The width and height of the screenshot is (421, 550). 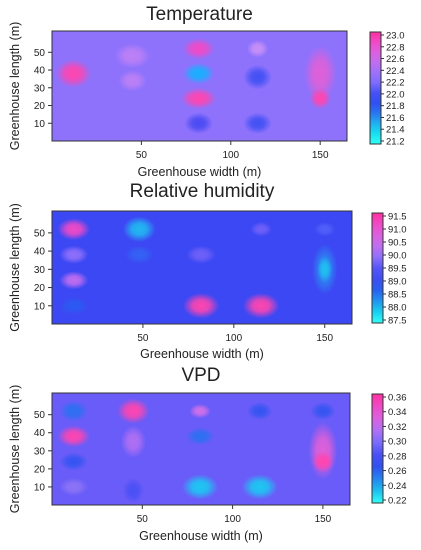 What do you see at coordinates (397, 486) in the screenshot?
I see `colorbar-tick-label: 0.24` at bounding box center [397, 486].